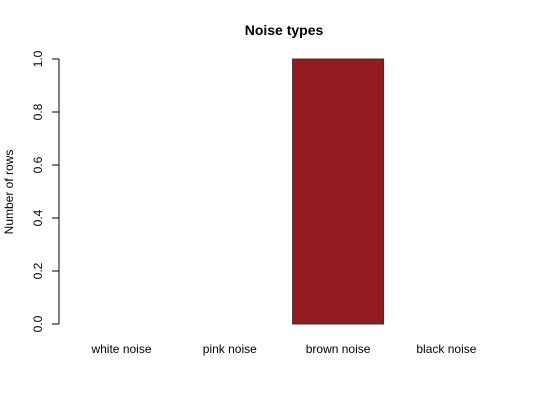 This screenshot has height=400, width=540. I want to click on y-axis-label: Number of rows, so click(9, 192).